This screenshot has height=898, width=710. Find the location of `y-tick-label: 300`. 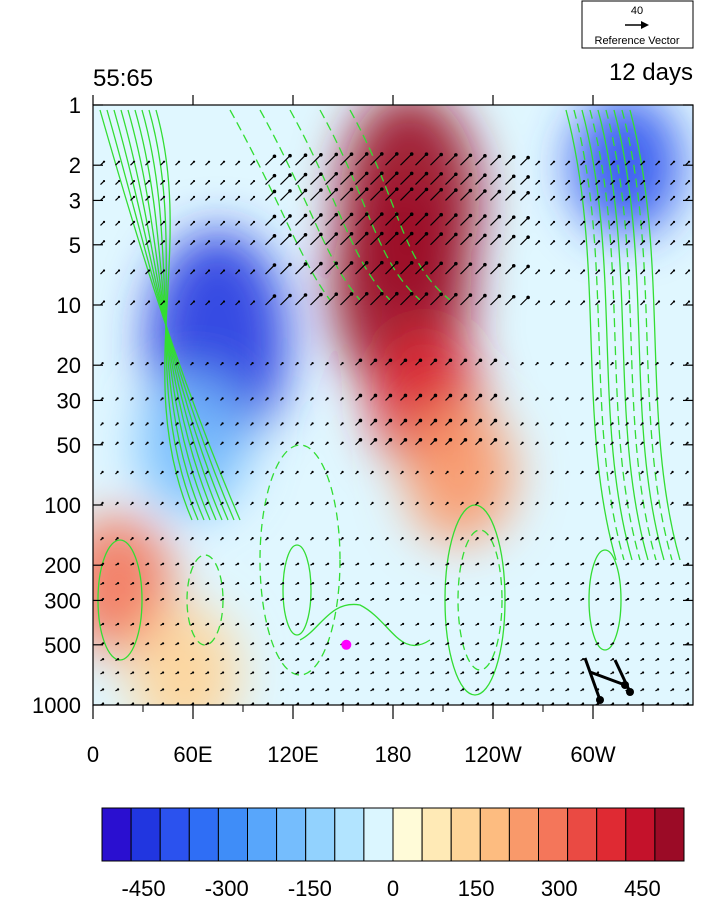

y-tick-label: 300 is located at coordinates (62, 600).